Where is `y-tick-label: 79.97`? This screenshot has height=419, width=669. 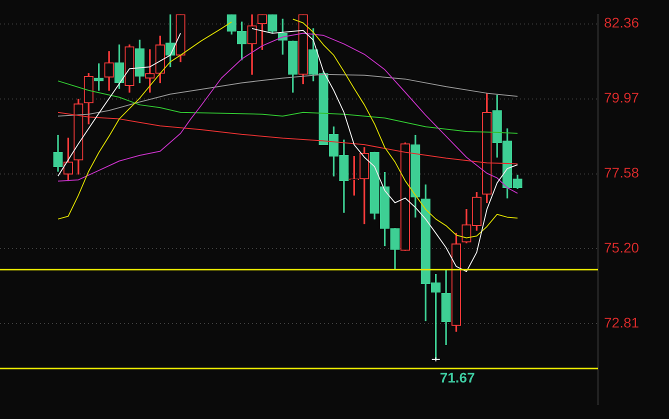 y-tick-label: 79.97 is located at coordinates (622, 98).